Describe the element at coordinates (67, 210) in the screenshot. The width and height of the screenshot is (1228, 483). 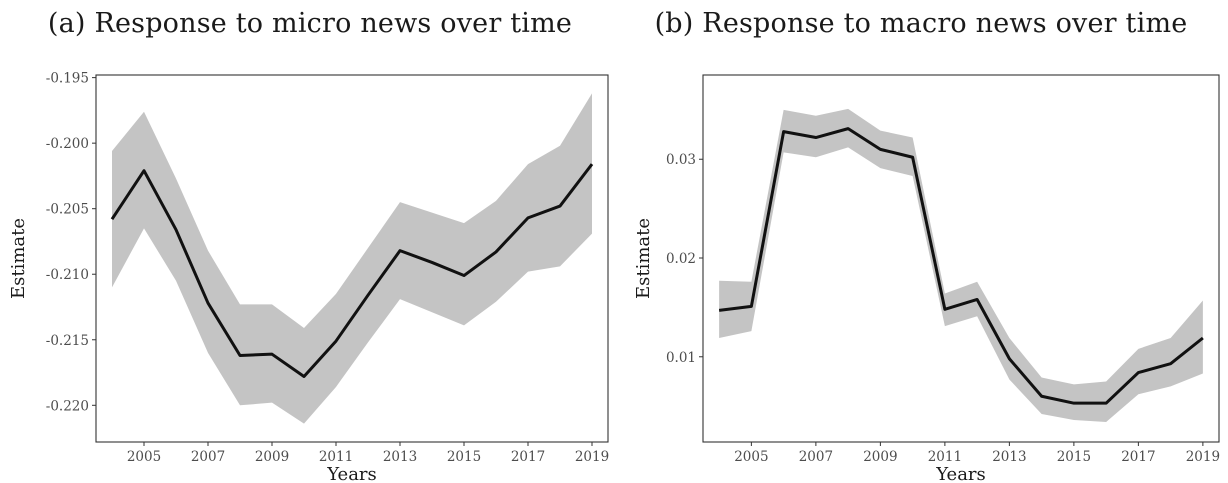
I see `y-tick-label: -0.205` at that location.